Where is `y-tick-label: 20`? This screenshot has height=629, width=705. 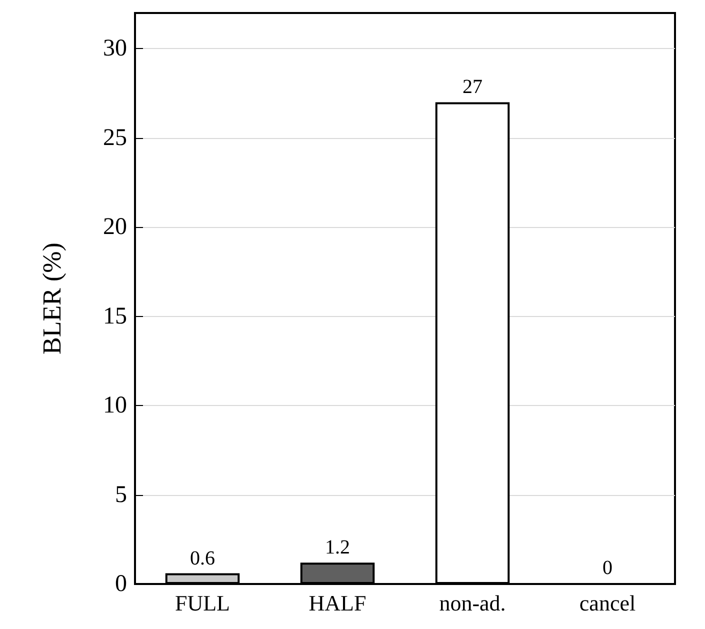
y-tick-label: 20 is located at coordinates (115, 227).